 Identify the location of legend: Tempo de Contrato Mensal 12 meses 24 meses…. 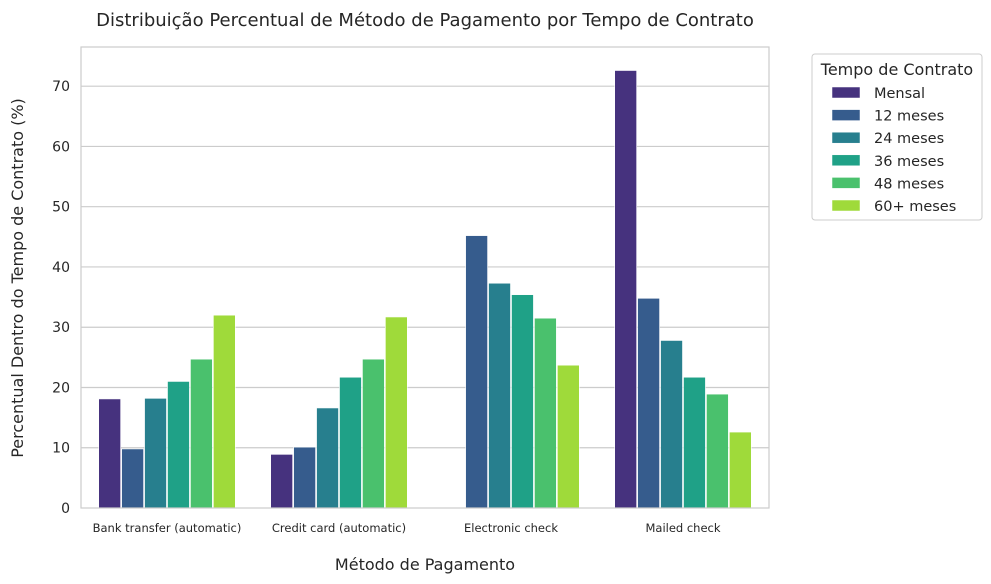
(897, 137).